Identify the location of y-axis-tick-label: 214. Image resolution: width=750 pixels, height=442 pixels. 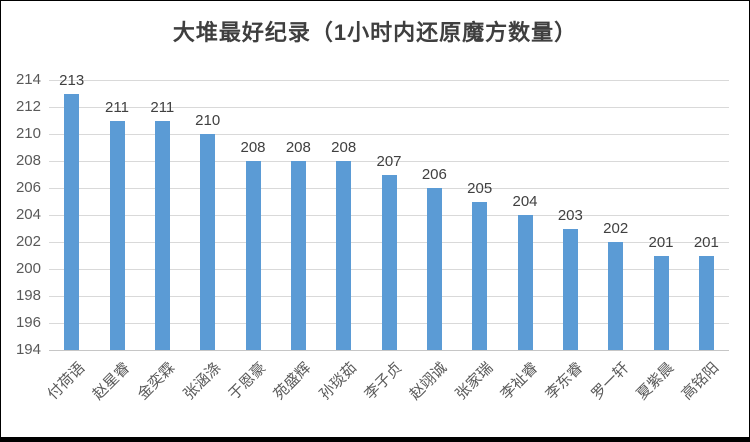
(28, 79).